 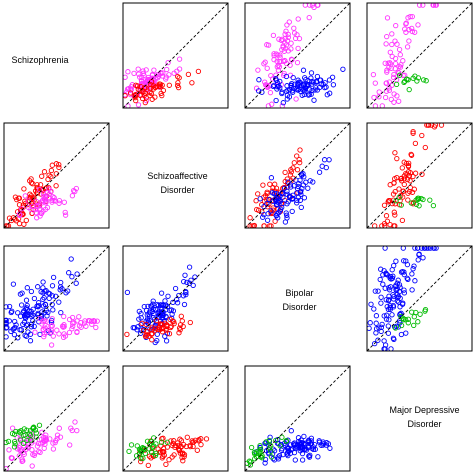 I want to click on panel-r4-c1, so click(x=56, y=418).